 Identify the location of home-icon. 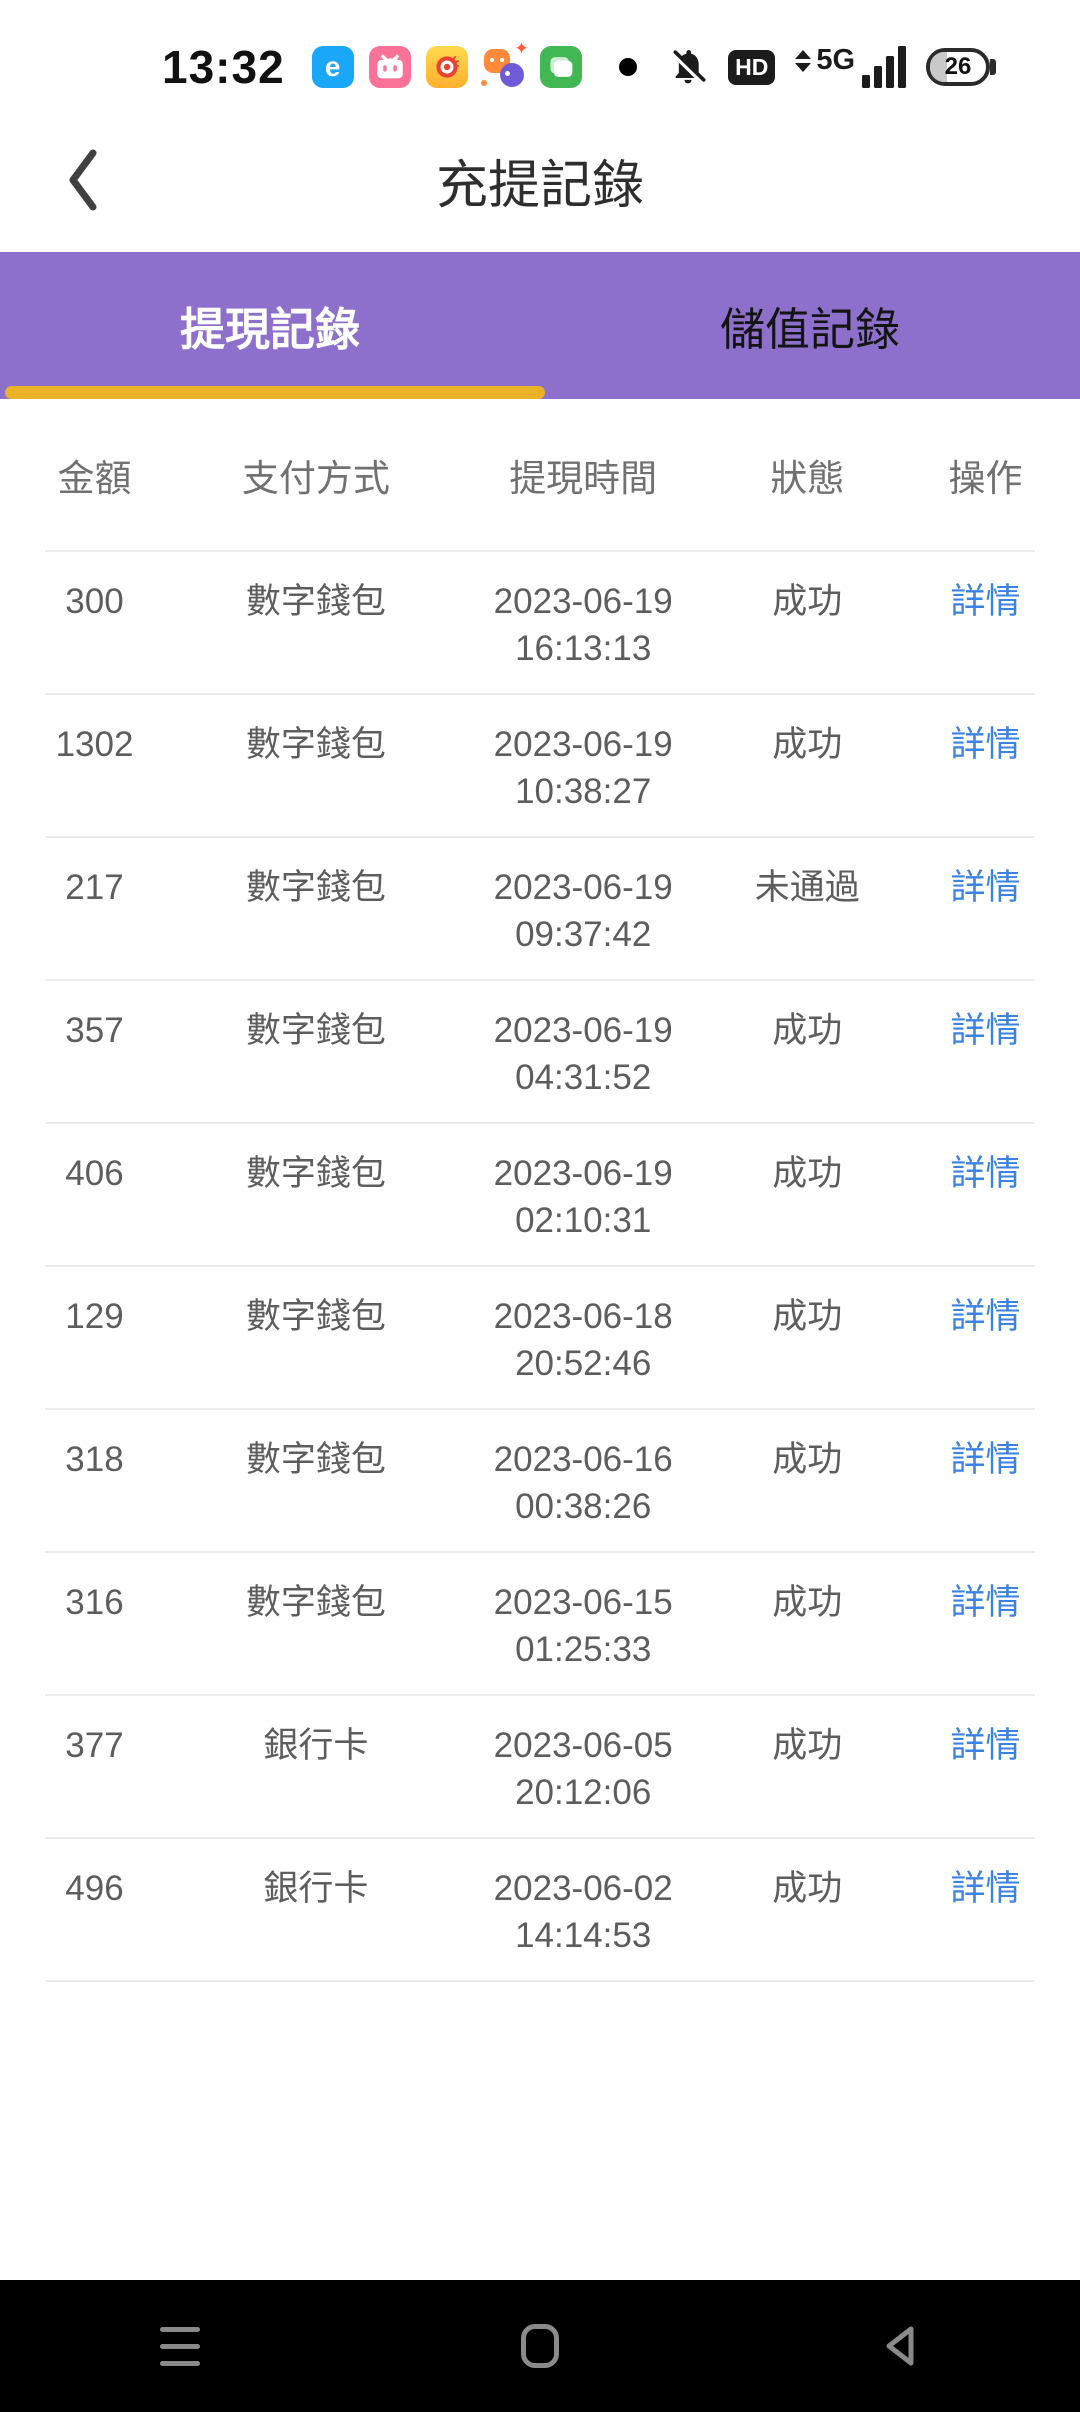
(540, 2346).